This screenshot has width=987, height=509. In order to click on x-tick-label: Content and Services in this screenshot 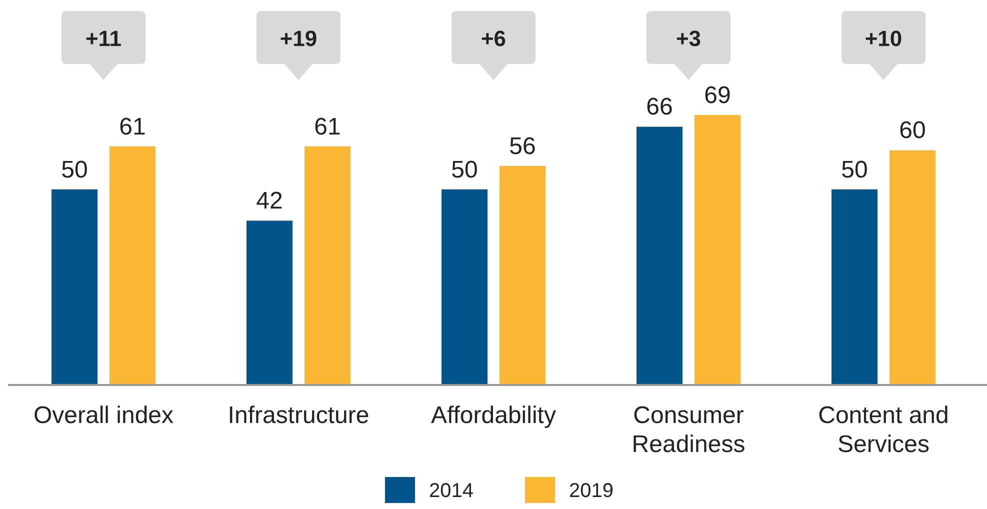, I will do `click(883, 430)`.